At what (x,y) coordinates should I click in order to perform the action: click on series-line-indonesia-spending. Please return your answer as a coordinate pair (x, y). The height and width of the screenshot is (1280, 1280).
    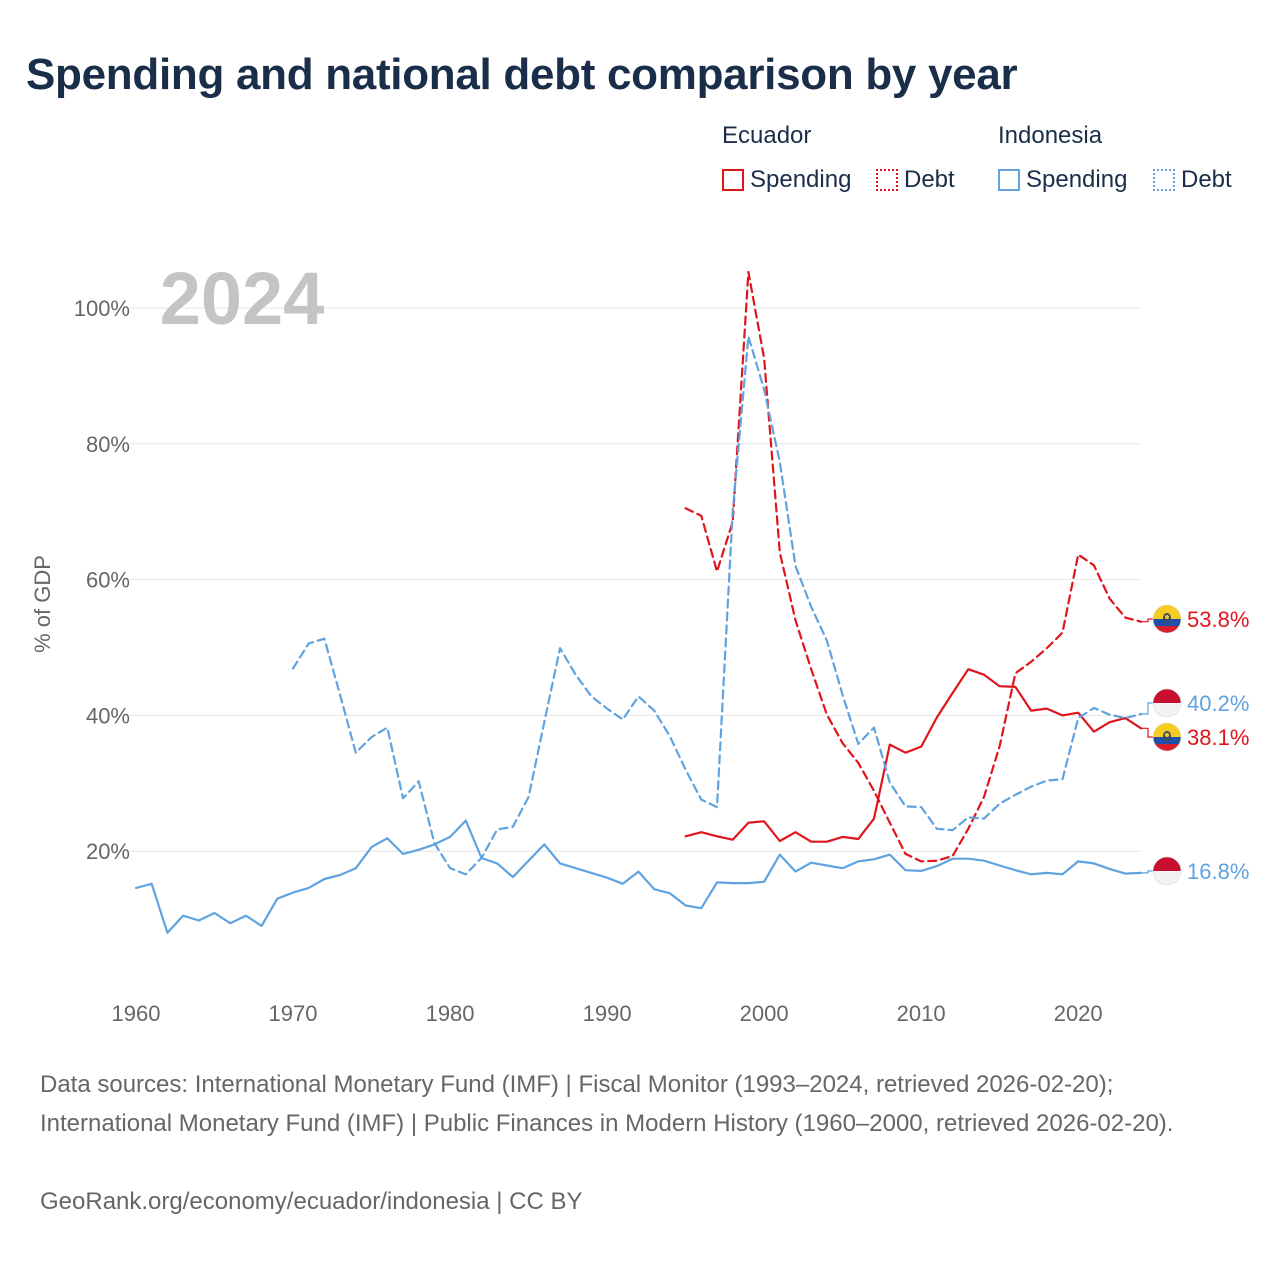
    Looking at the image, I should click on (638, 876).